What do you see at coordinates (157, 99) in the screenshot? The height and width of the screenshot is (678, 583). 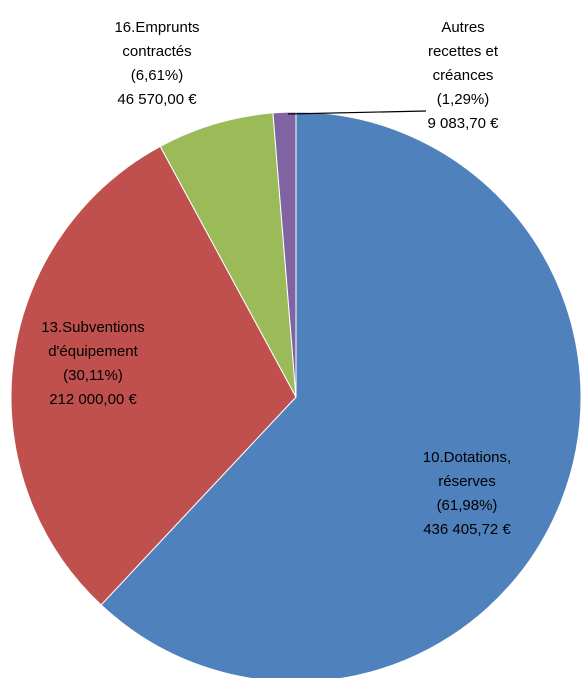 I see `slice-amount: 46 570,00 €` at bounding box center [157, 99].